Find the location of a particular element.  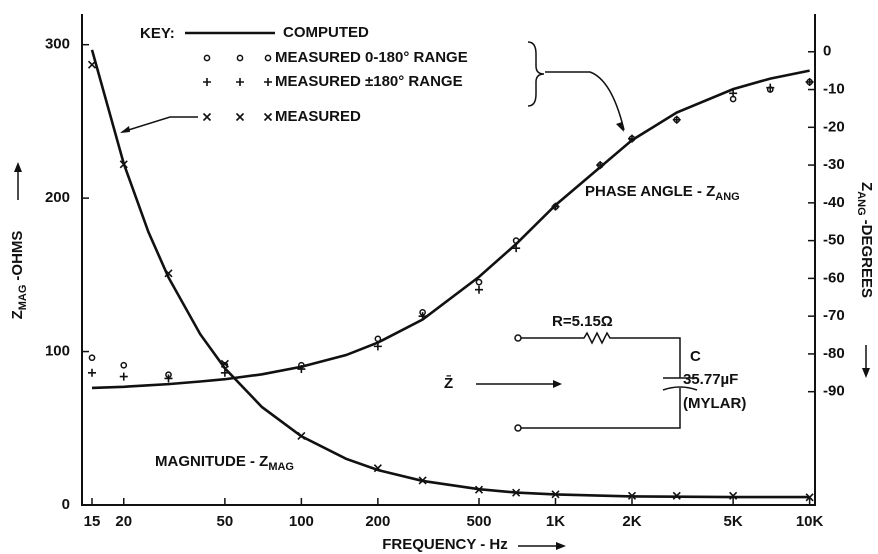

x-tick-label: 2K is located at coordinates (631, 521).